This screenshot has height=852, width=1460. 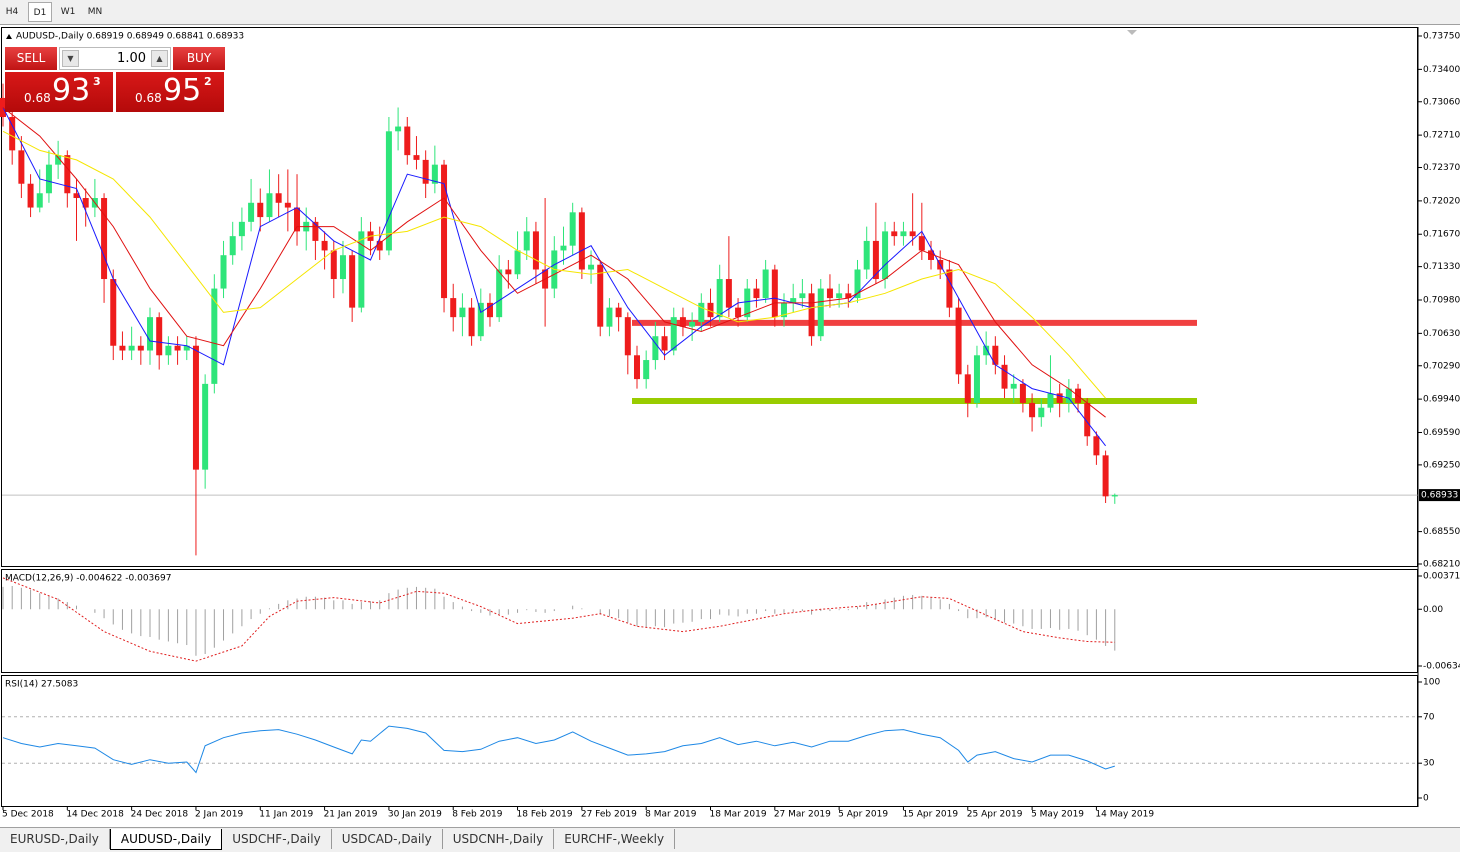 What do you see at coordinates (1429, 717) in the screenshot?
I see `y-tick-label: 70` at bounding box center [1429, 717].